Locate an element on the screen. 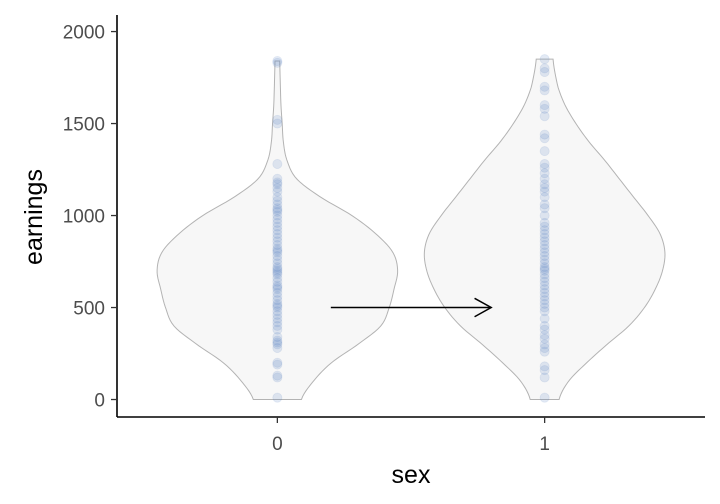 This screenshot has width=720, height=504. y-tick-label: 1500 is located at coordinates (84, 125).